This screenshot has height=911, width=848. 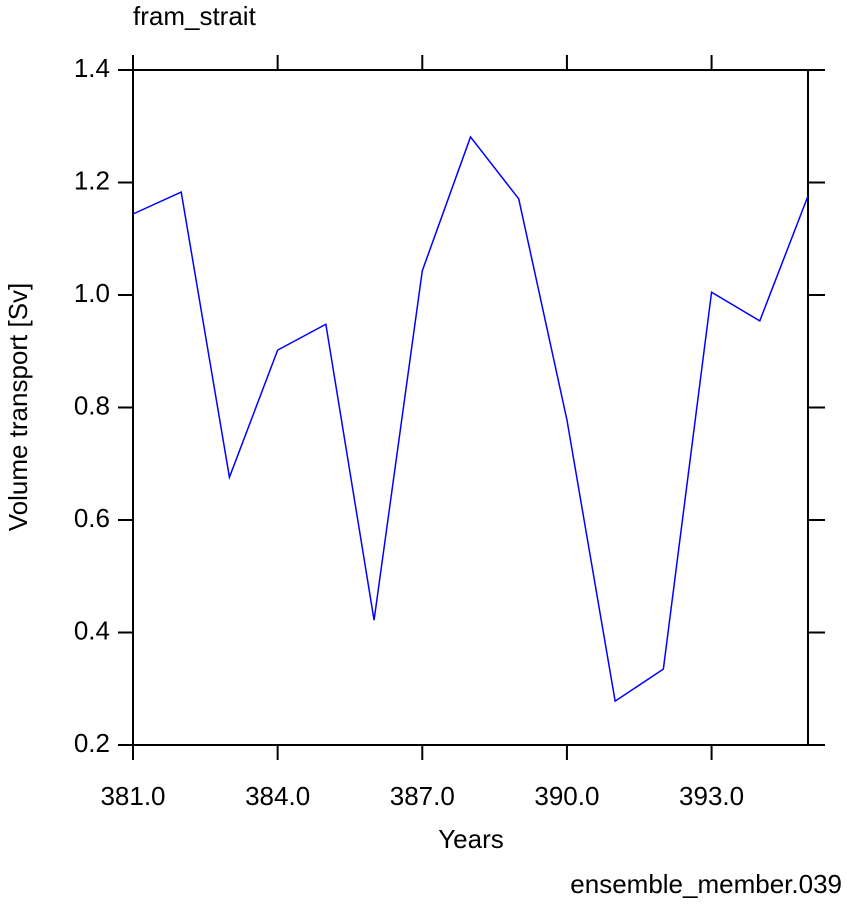 What do you see at coordinates (92, 518) in the screenshot?
I see `y-tick-label: 0.6` at bounding box center [92, 518].